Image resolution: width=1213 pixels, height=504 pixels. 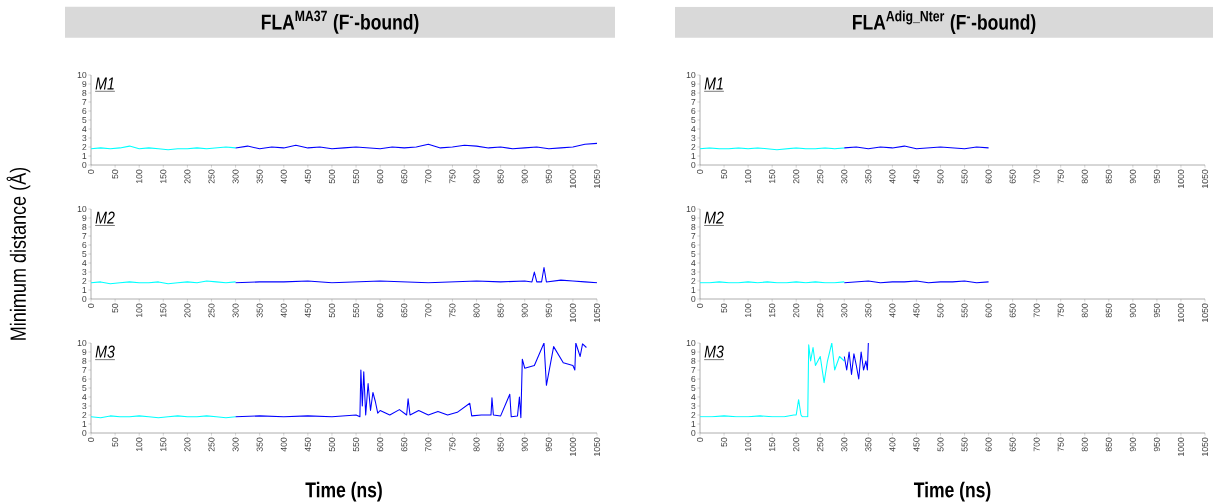 What do you see at coordinates (84, 433) in the screenshot?
I see `y-tick-label: 0` at bounding box center [84, 433].